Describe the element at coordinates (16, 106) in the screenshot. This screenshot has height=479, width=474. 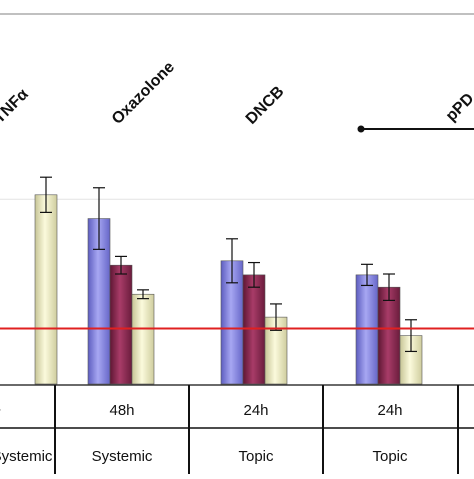
I see `group-label: TNFα` at that location.